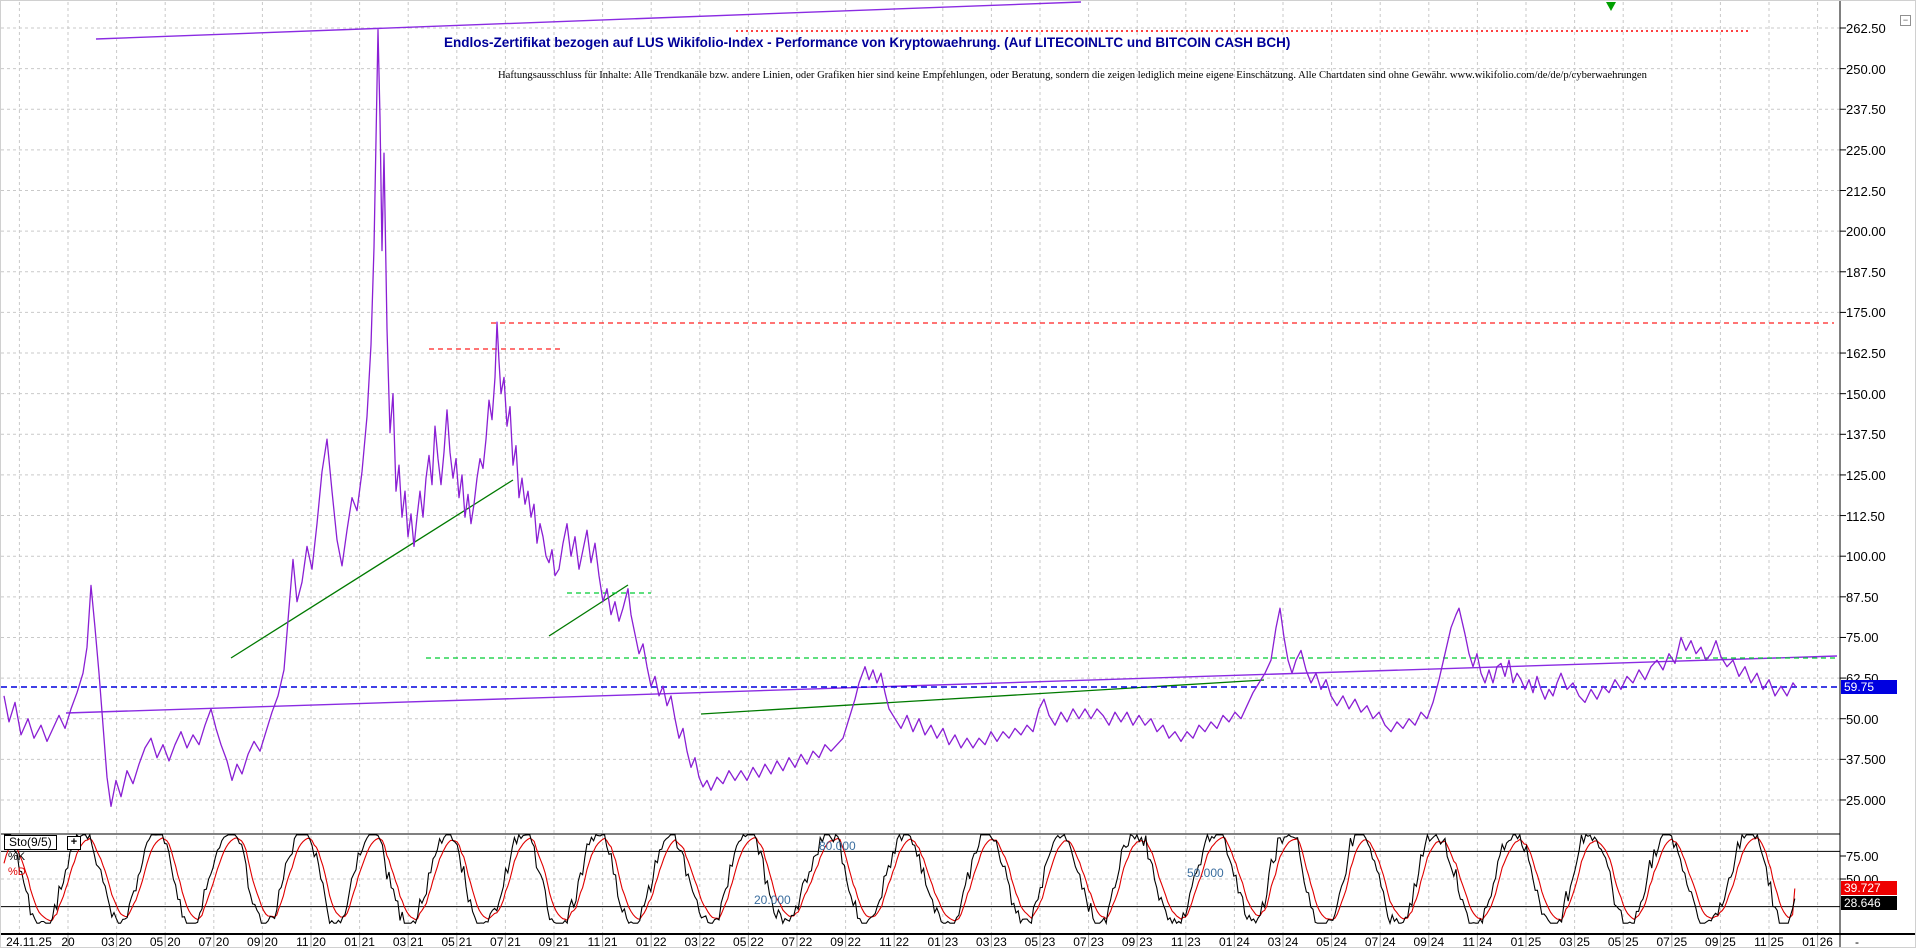  What do you see at coordinates (1331, 941) in the screenshot?
I see `time-axis-label: 05 24` at bounding box center [1331, 941].